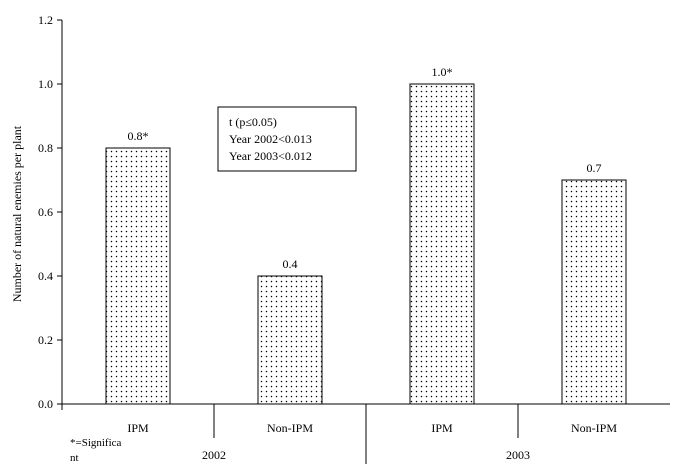  What do you see at coordinates (45, 148) in the screenshot?
I see `y-tick-label: 0.8` at bounding box center [45, 148].